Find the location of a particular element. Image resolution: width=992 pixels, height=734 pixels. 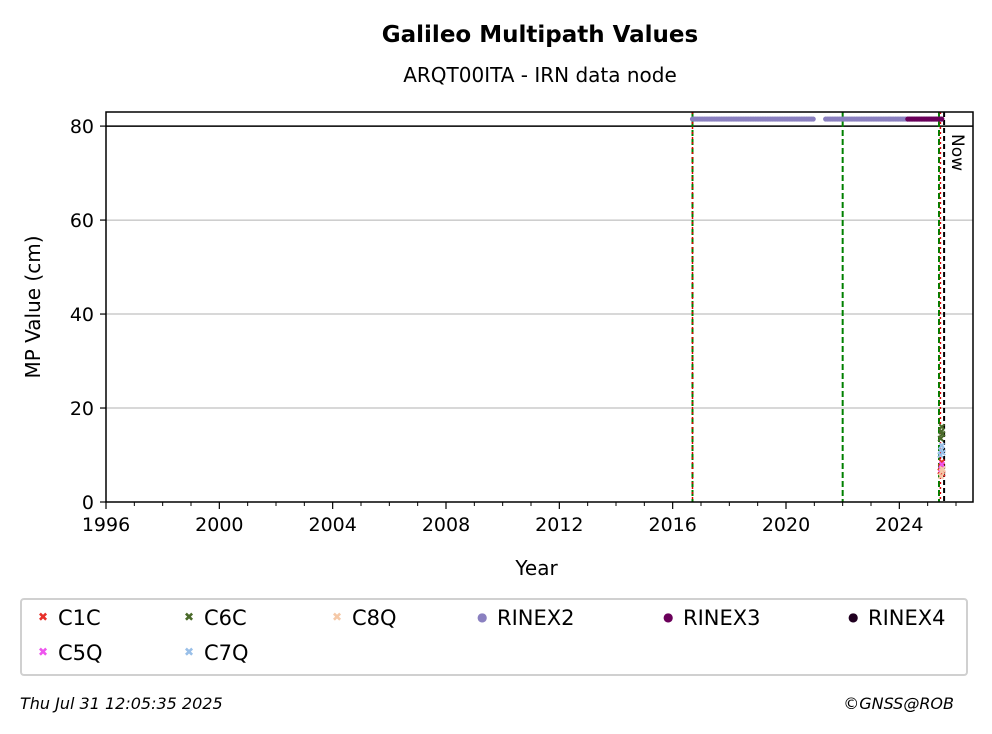

legend-item-rinex2: ● RINEX2 is located at coordinates (526, 618).